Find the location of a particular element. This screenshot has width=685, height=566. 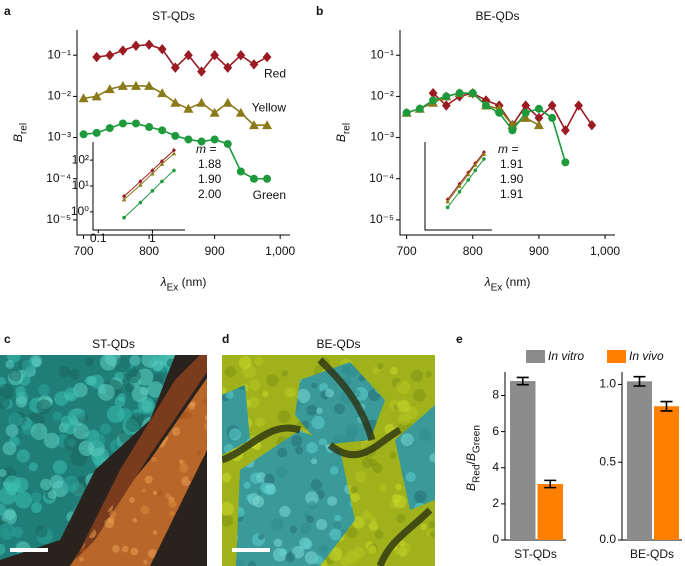

panel-label: d is located at coordinates (225, 339).